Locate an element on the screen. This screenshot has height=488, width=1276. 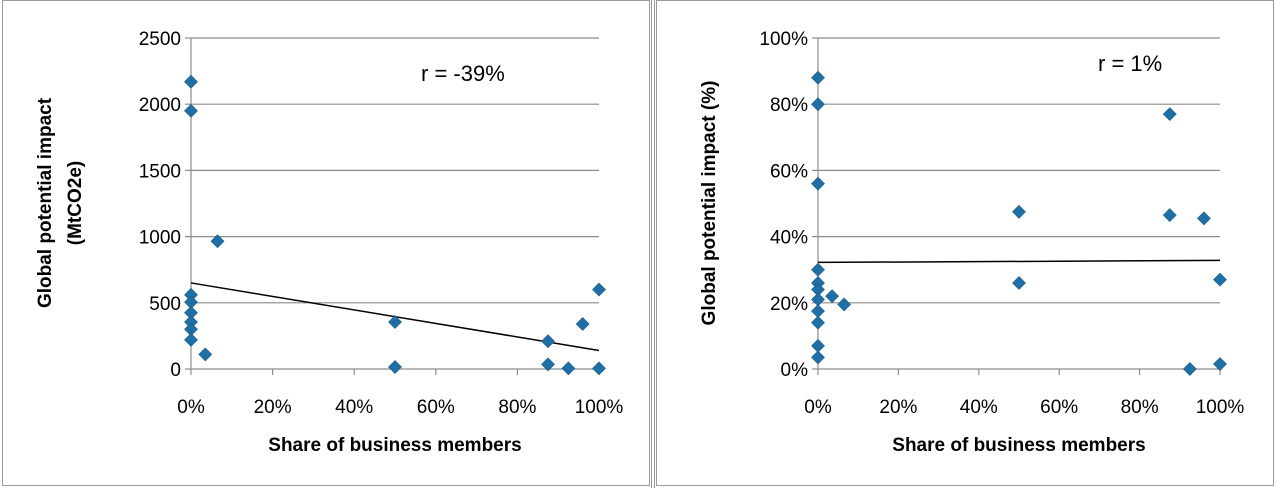
y-tick-label: 1500 is located at coordinates (160, 171).